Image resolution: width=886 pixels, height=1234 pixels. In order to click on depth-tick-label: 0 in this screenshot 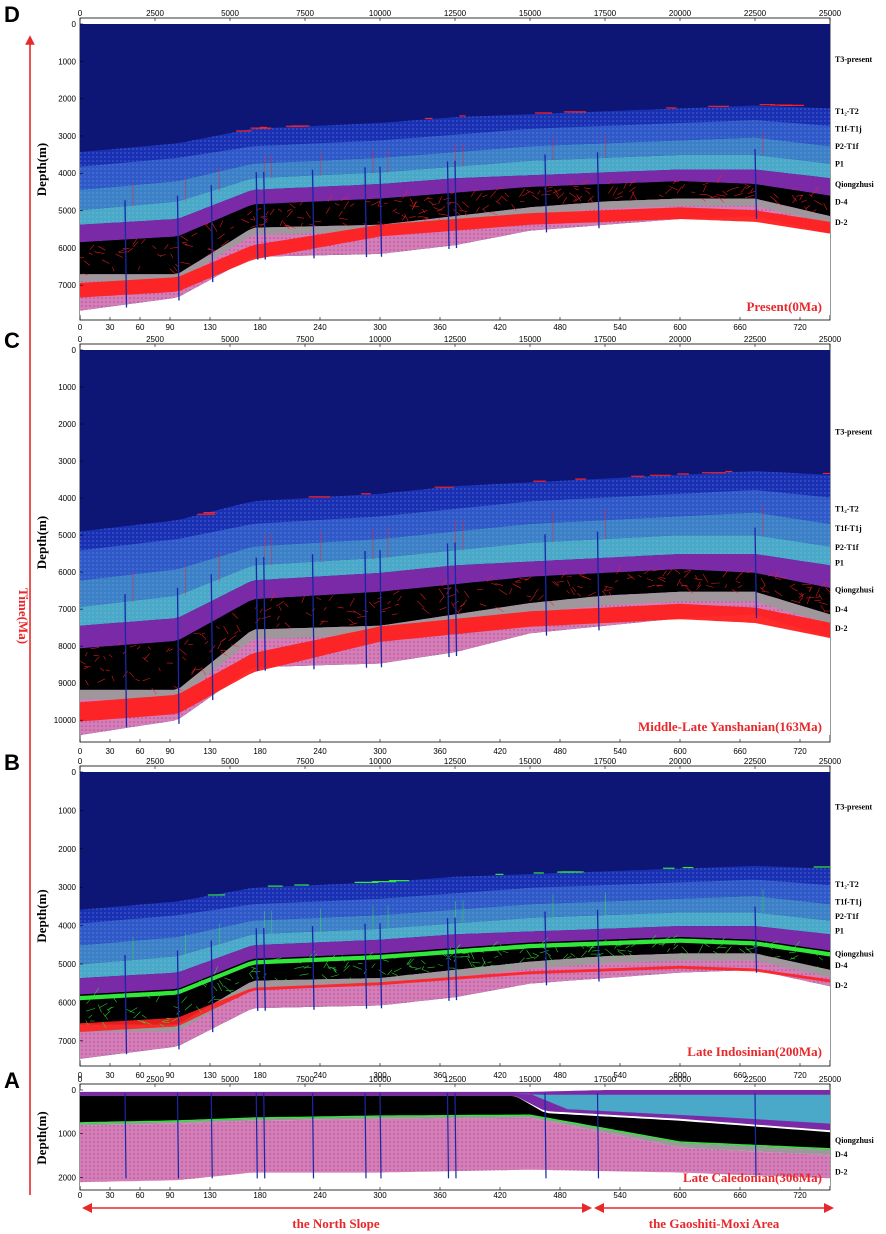, I will do `click(74, 350)`.